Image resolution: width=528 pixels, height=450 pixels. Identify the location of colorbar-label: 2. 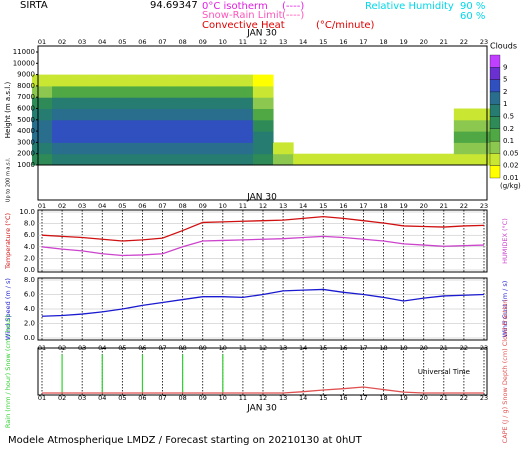
(505, 92).